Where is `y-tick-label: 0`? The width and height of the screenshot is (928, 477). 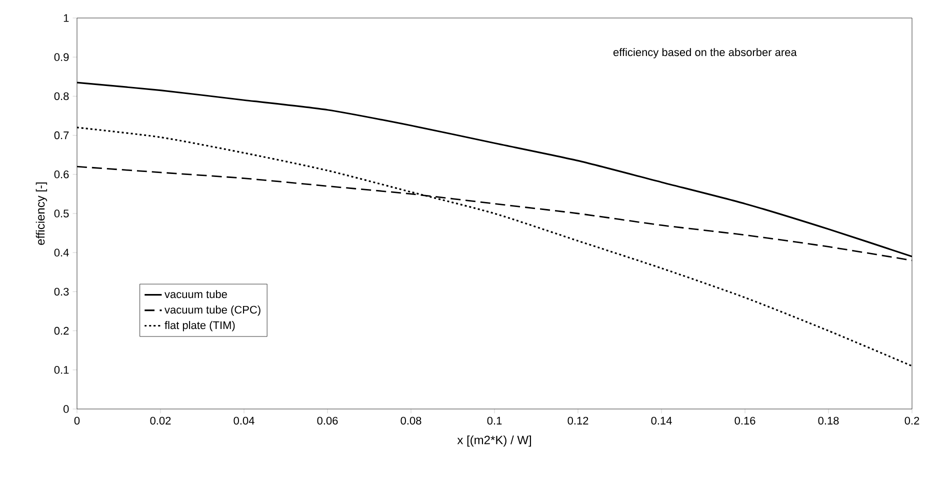 y-tick-label: 0 is located at coordinates (66, 409).